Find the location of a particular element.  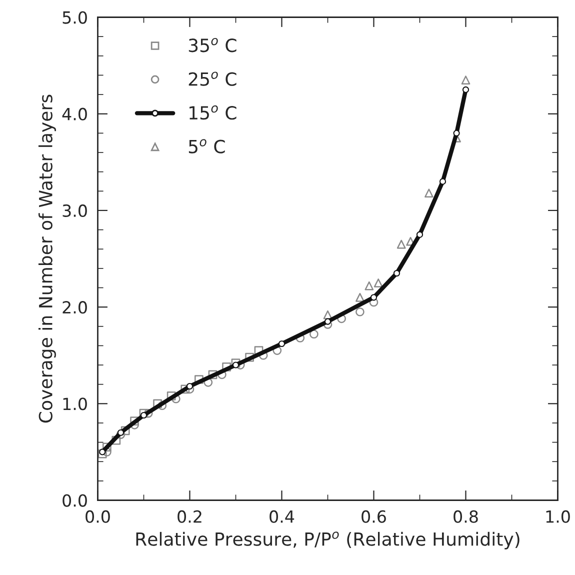

x-tick-label: 0.2 is located at coordinates (190, 516).